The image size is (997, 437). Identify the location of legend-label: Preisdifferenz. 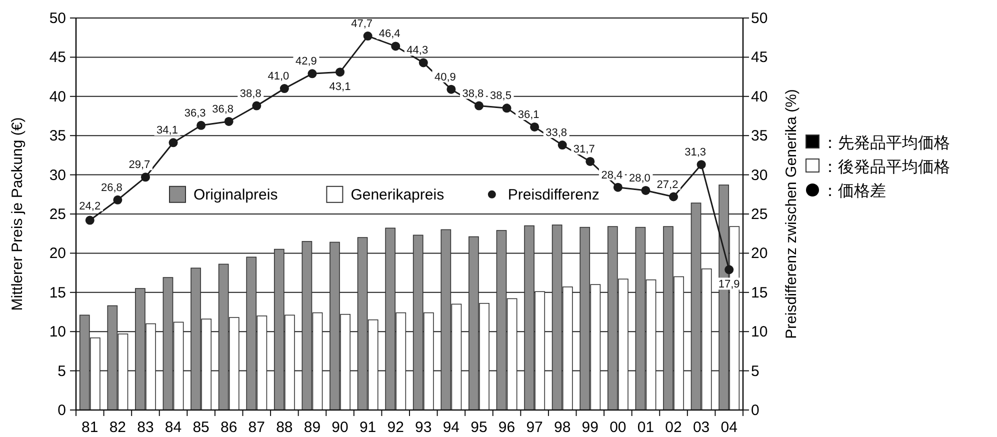
(554, 195).